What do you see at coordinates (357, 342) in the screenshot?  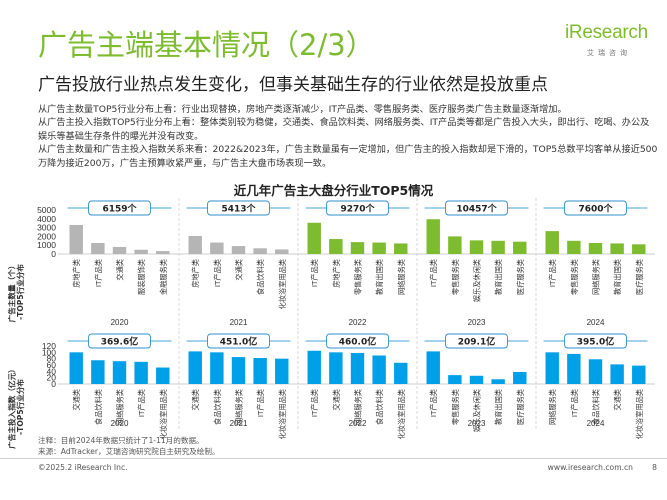 I see `total-label: 460.0亿` at bounding box center [357, 342].